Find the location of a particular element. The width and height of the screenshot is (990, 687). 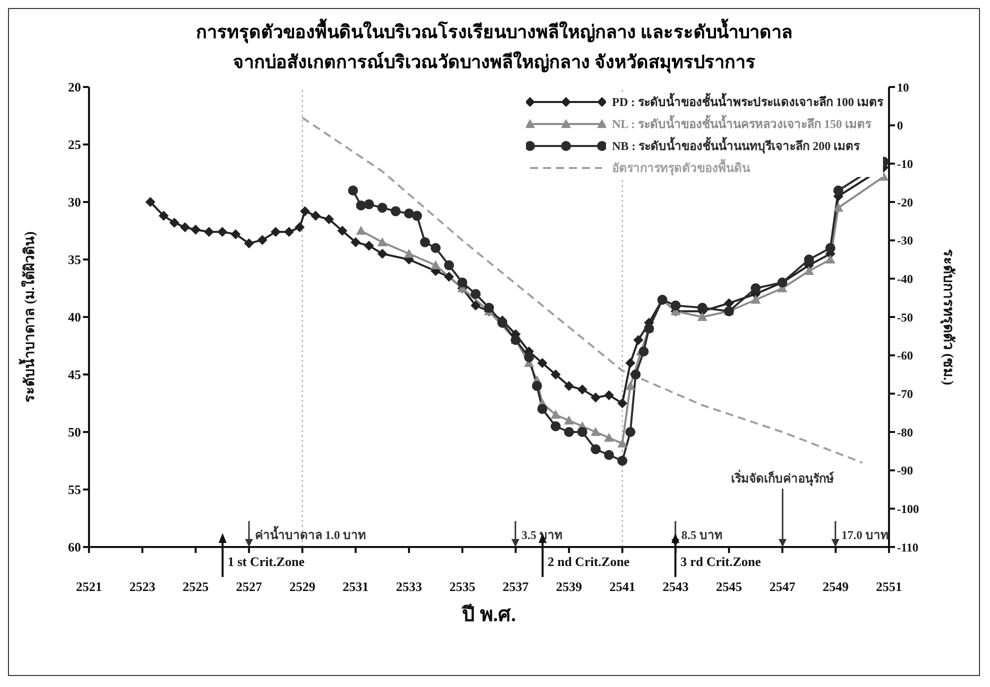

text: 3 rd Crit.Zone is located at coordinates (721, 561).